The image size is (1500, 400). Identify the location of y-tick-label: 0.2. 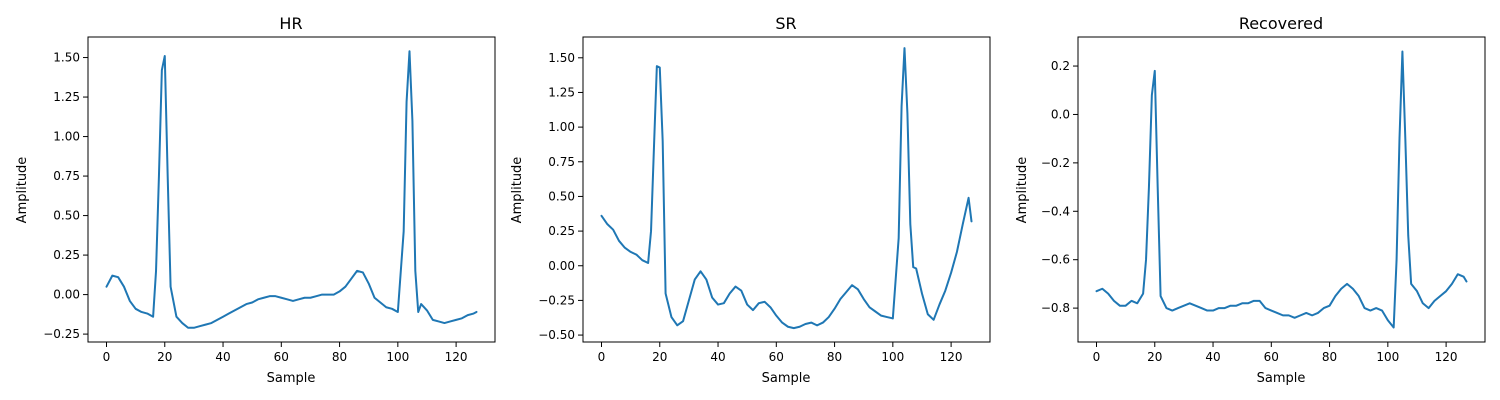
(1060, 66).